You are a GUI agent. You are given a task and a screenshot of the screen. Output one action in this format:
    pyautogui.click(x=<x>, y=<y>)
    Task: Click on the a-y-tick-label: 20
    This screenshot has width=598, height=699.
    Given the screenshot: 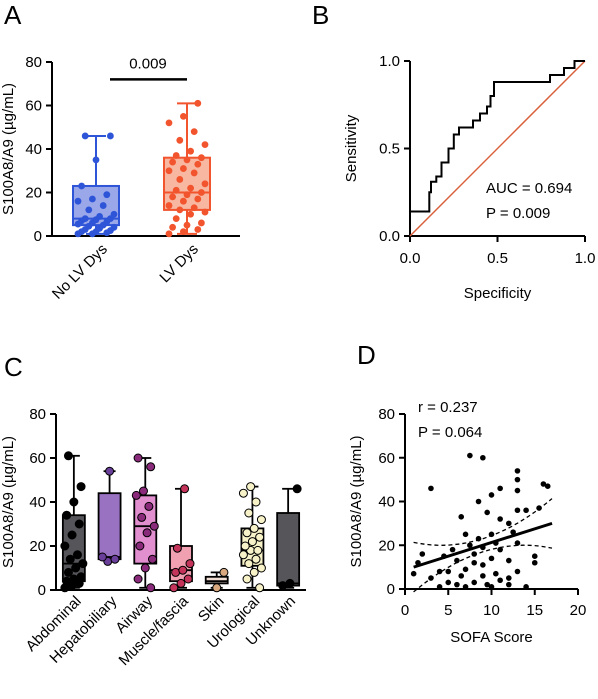 What is the action you would take?
    pyautogui.click(x=33, y=193)
    